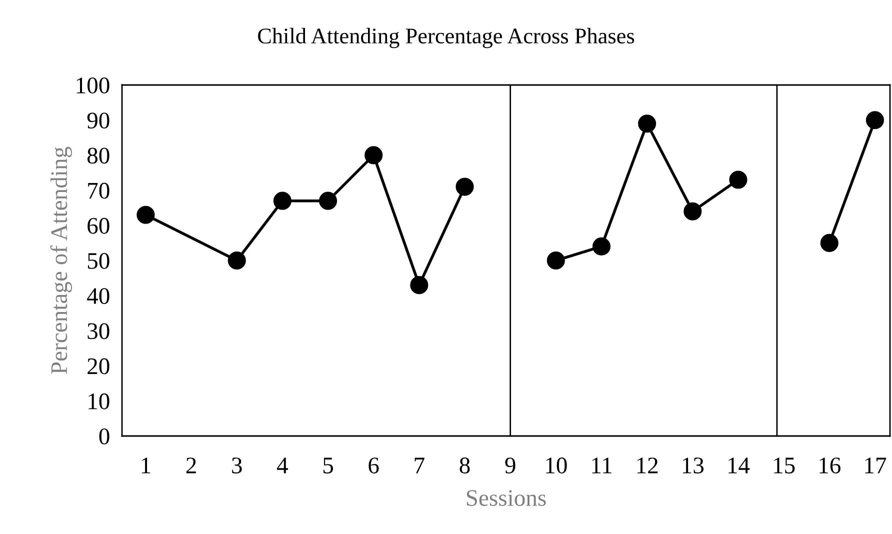 The width and height of the screenshot is (892, 534). Describe the element at coordinates (602, 466) in the screenshot. I see `x-tick-label: 11` at that location.